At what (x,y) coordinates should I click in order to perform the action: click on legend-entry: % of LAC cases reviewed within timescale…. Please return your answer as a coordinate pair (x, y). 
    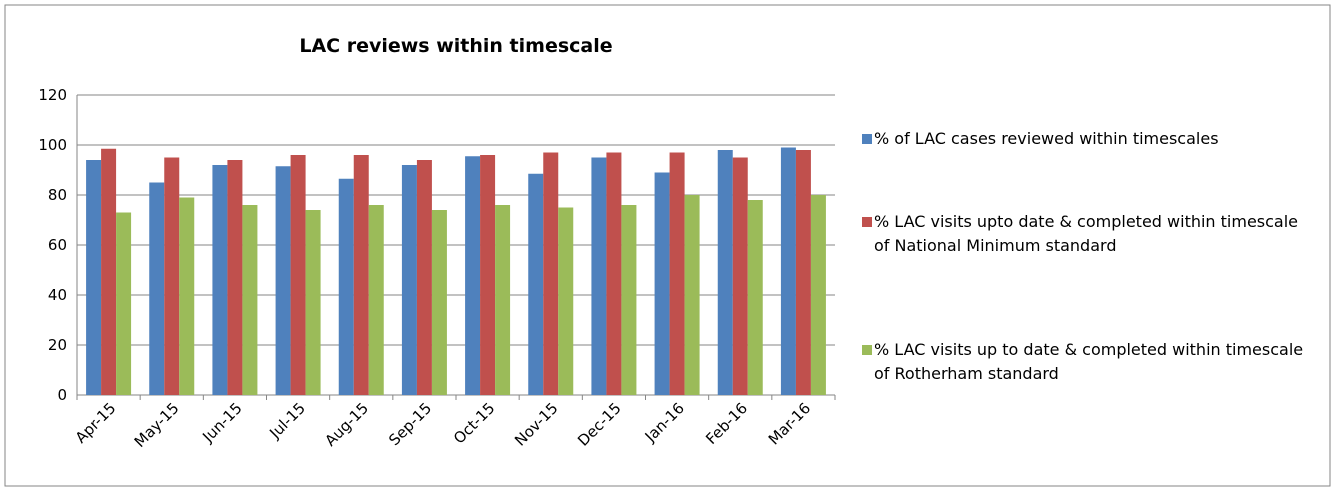
    Looking at the image, I should click on (1046, 138).